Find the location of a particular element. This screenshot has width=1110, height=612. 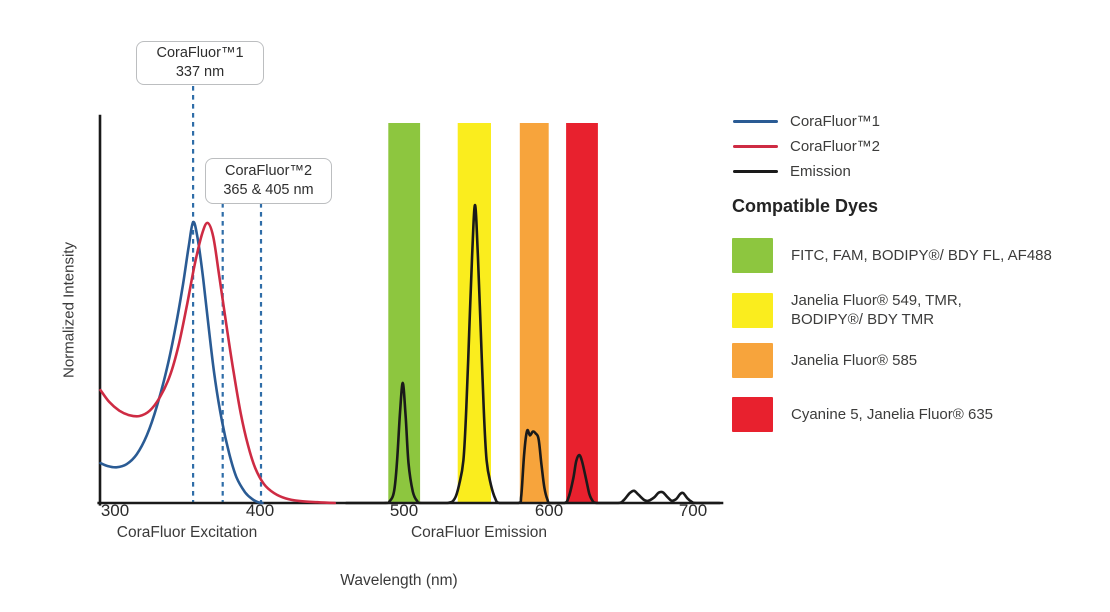

dye-row-red: Cyanine 5, Janelia Fluor® 635 is located at coordinates (862, 414).